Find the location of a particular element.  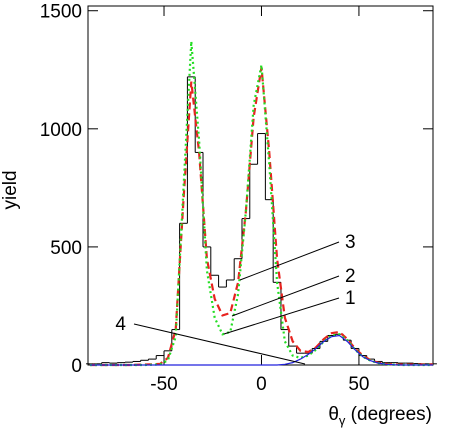

annotation: 4 is located at coordinates (120, 324).